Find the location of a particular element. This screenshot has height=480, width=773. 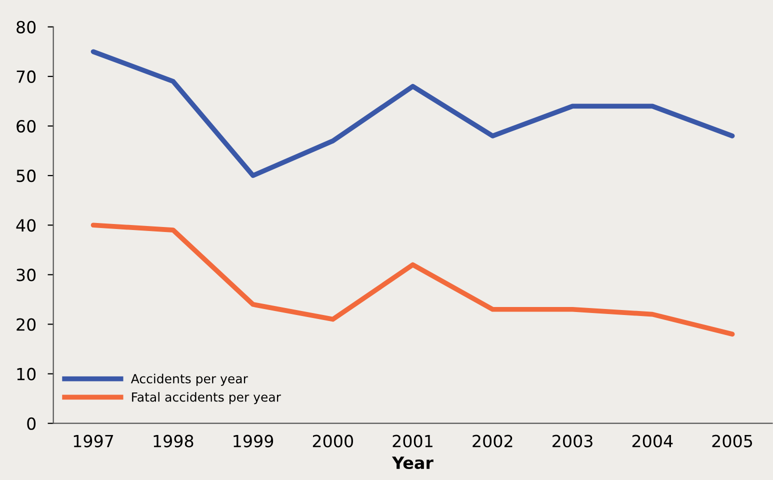

x-tick-label: 1999 is located at coordinates (254, 441).